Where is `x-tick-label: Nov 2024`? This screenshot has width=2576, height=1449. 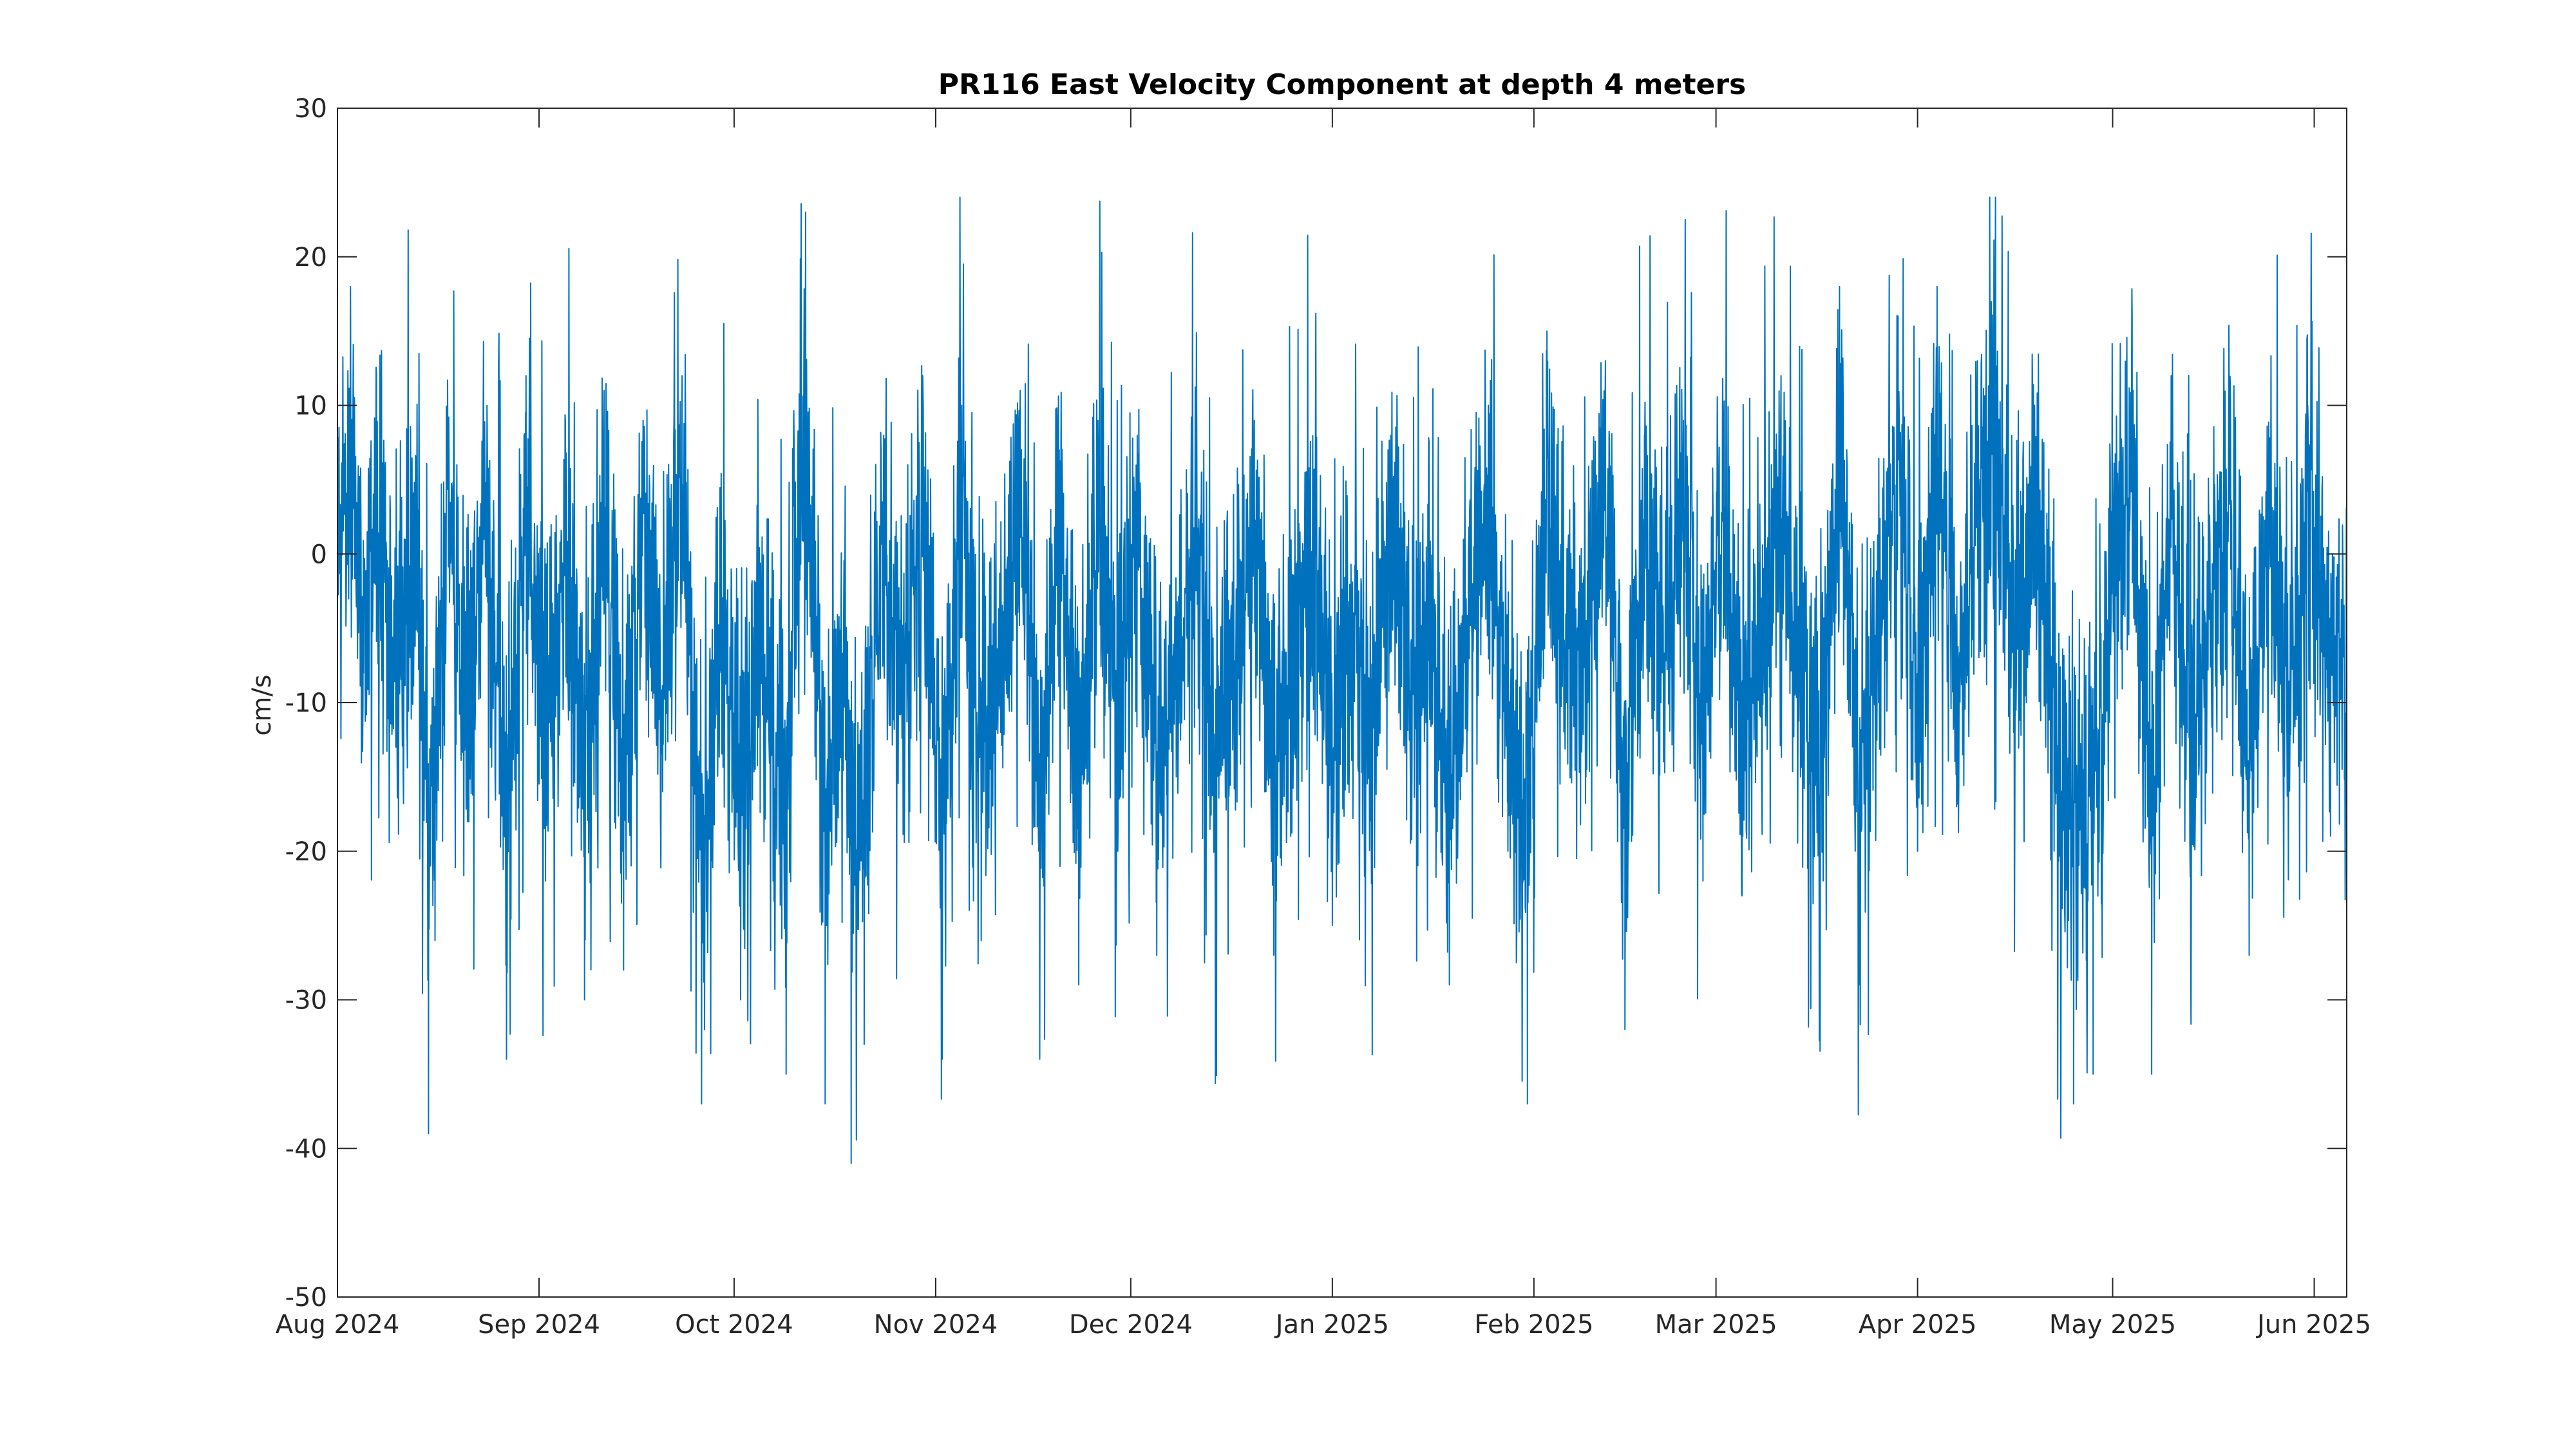 x-tick-label: Nov 2024 is located at coordinates (936, 1325).